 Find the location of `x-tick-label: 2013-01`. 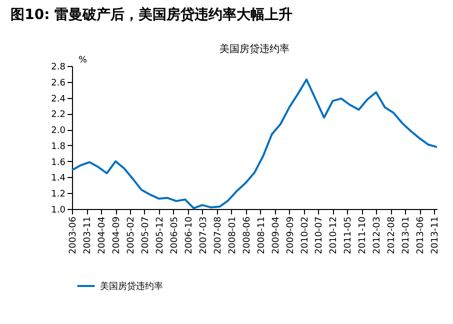

x-tick-label: 2013-01 is located at coordinates (407, 235).